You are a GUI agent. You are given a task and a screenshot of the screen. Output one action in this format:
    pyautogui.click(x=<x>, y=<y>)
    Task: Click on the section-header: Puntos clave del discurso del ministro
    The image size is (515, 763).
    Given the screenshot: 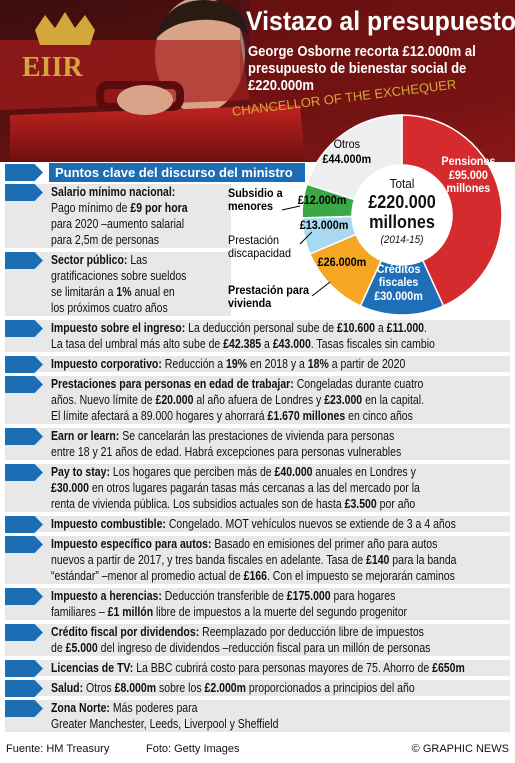 What is the action you would take?
    pyautogui.click(x=155, y=172)
    